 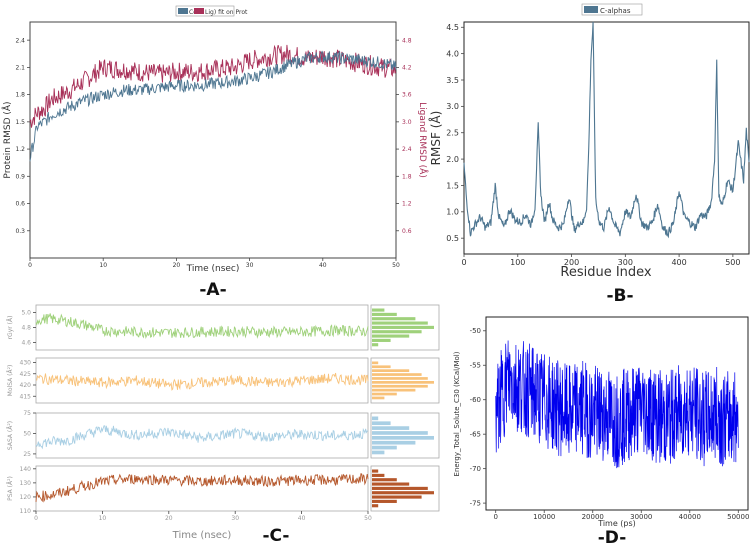 I want to click on chart-d-ytick-label-3: -60, so click(x=475, y=400).